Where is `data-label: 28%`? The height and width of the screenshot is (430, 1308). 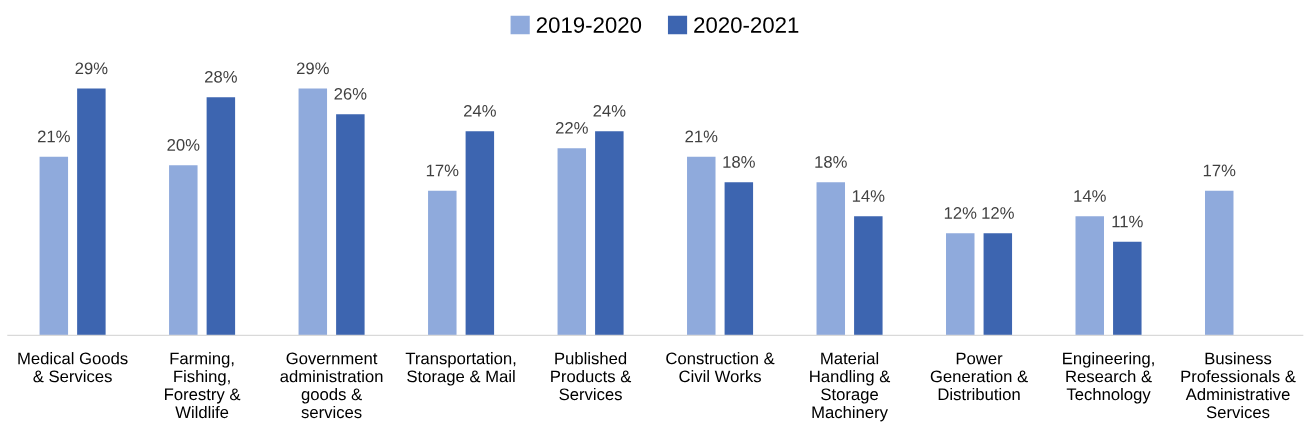 data-label: 28% is located at coordinates (221, 76).